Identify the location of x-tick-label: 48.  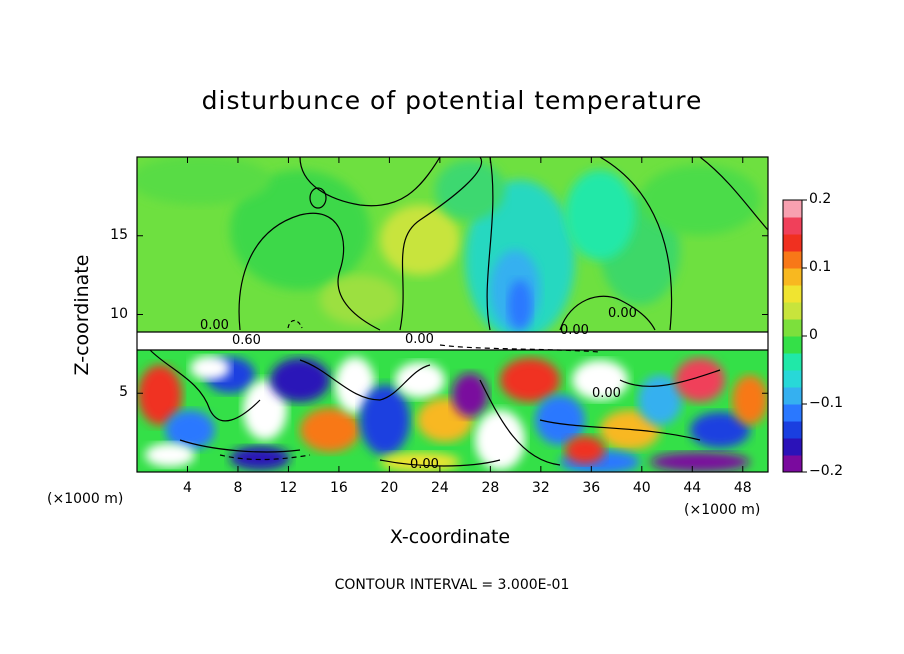
(742, 488).